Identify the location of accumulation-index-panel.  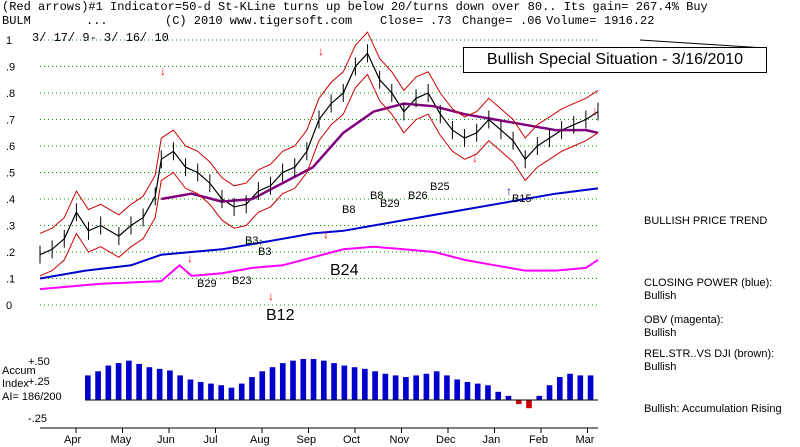
(341, 384).